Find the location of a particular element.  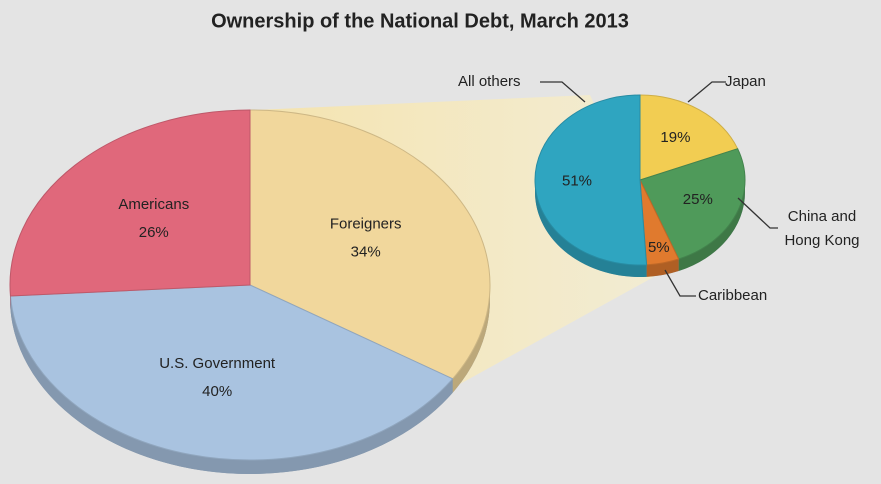

slice-label: All others is located at coordinates (489, 81).